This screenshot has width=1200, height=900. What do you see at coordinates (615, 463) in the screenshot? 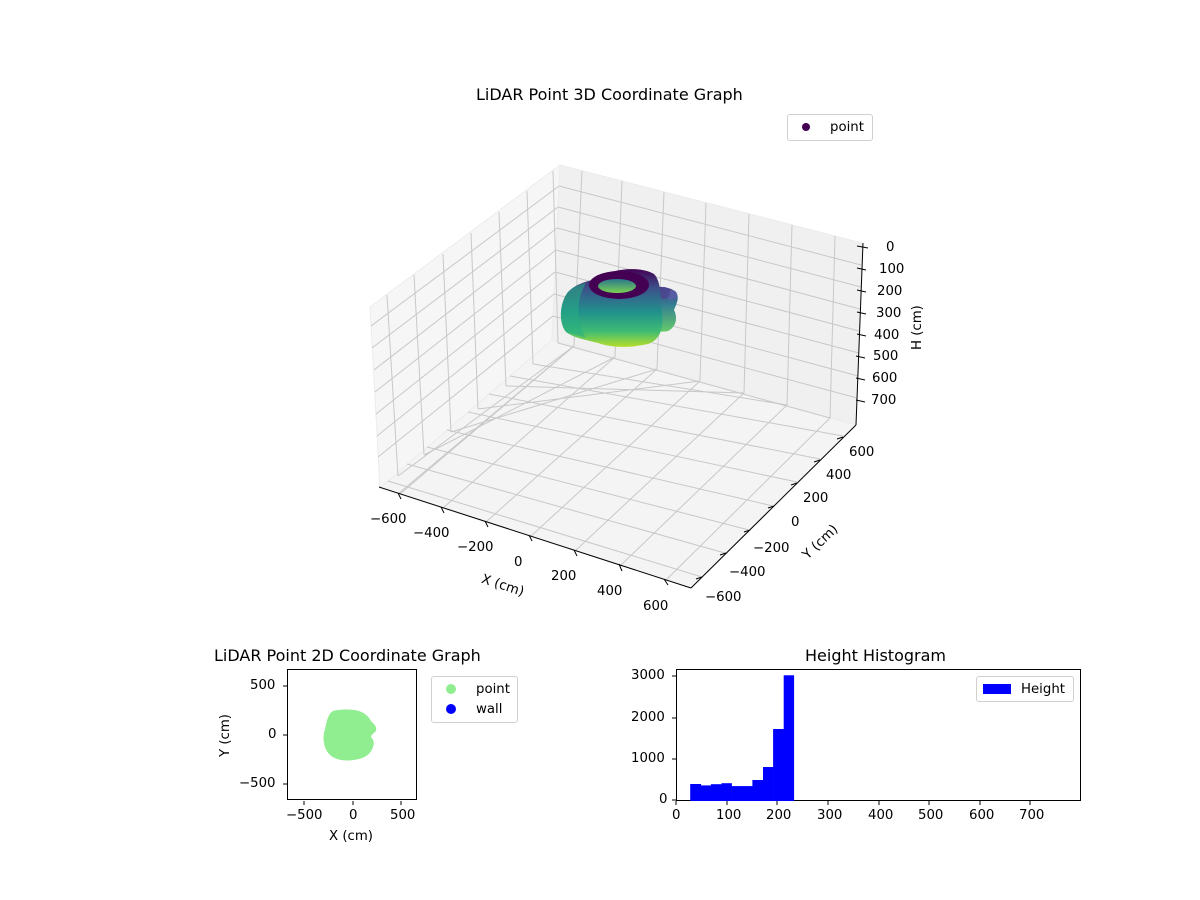
I see `grid-floor-lines` at bounding box center [615, 463].